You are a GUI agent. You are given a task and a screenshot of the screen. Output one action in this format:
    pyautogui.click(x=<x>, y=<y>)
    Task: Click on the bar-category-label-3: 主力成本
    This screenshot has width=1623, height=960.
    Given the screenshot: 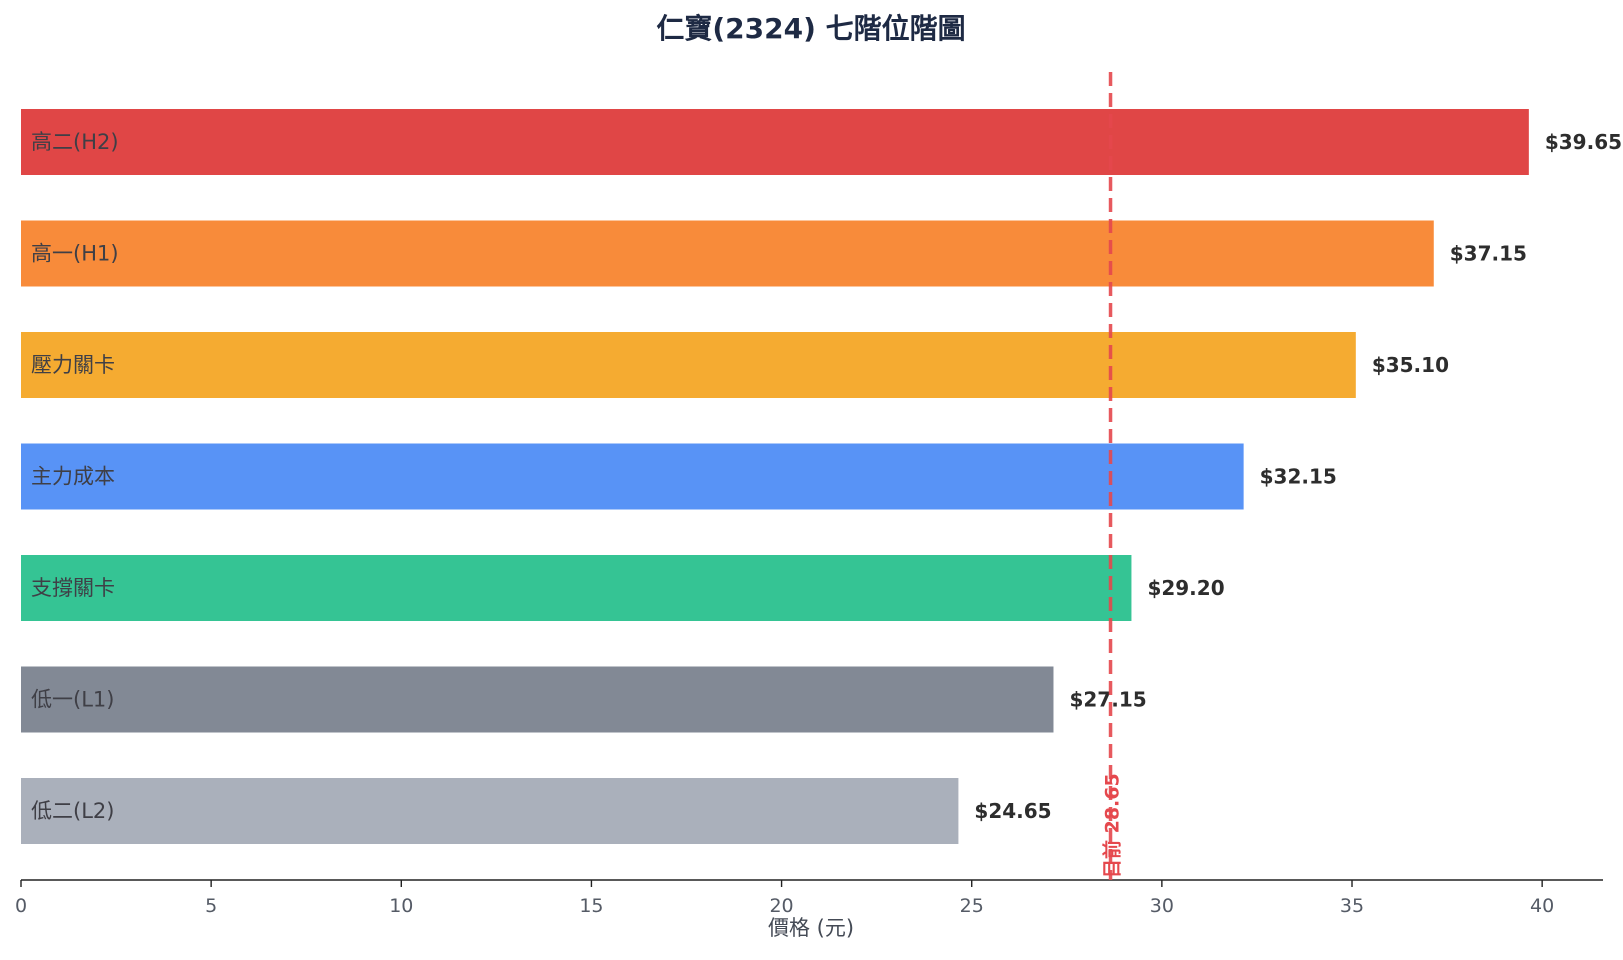 What is the action you would take?
    pyautogui.click(x=73, y=477)
    